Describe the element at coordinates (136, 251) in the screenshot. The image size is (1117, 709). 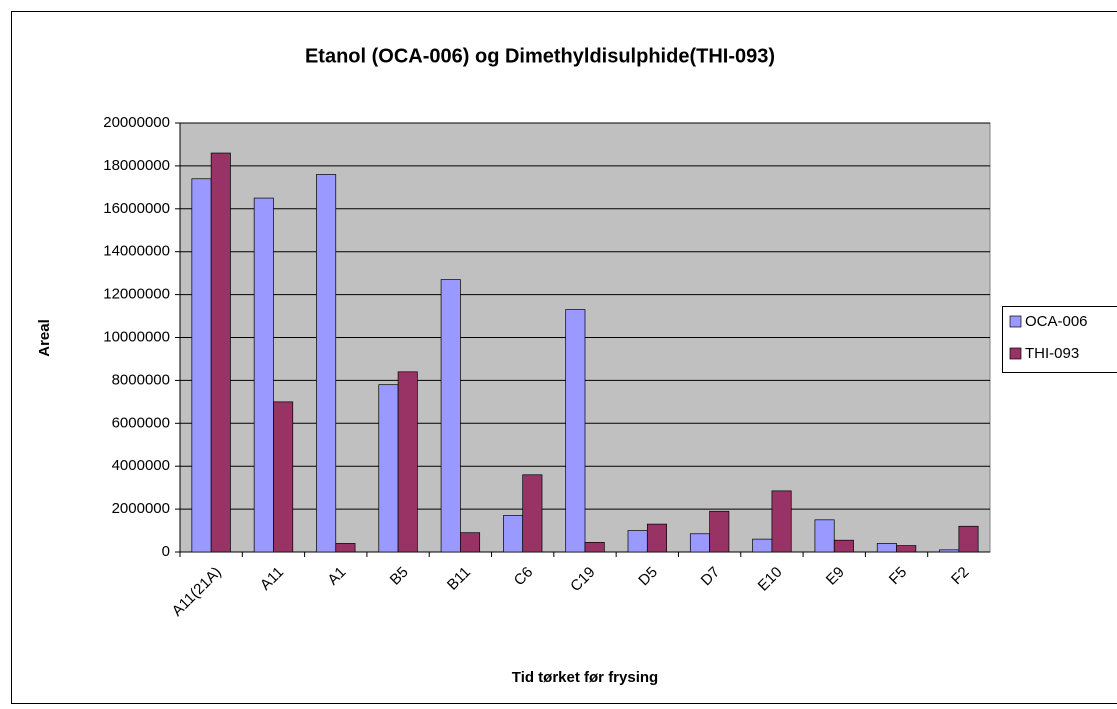
I see `y-tick-label: 14000000` at that location.